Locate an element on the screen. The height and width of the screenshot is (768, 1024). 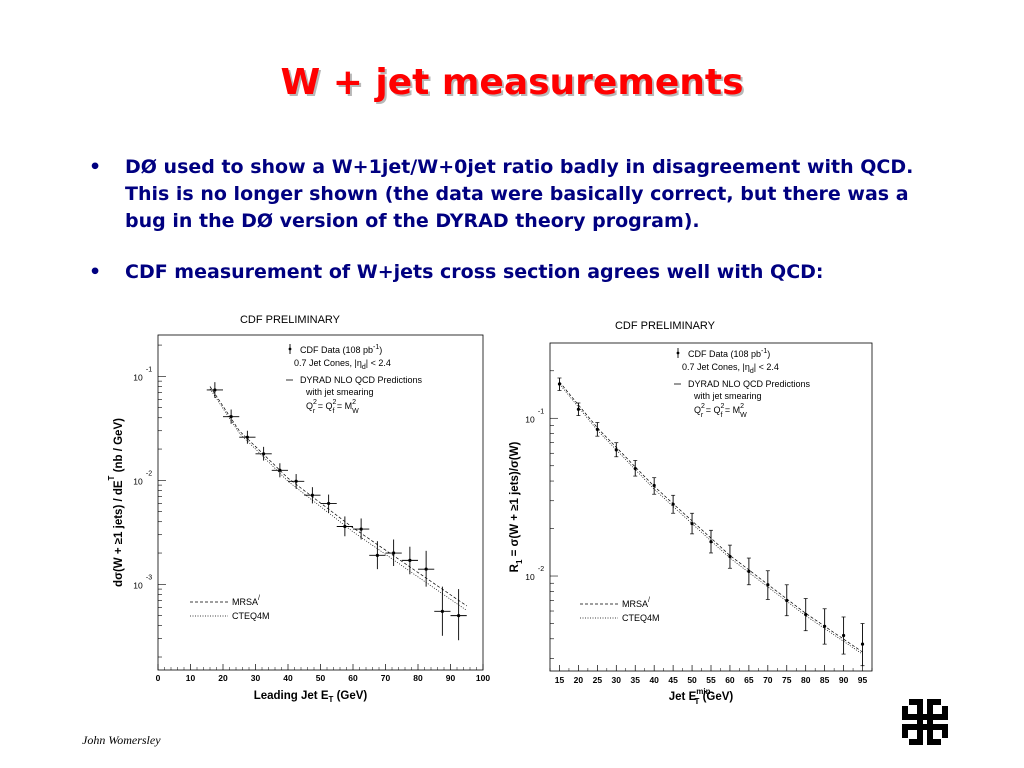
x-tick-label: 100 is located at coordinates (483, 678).